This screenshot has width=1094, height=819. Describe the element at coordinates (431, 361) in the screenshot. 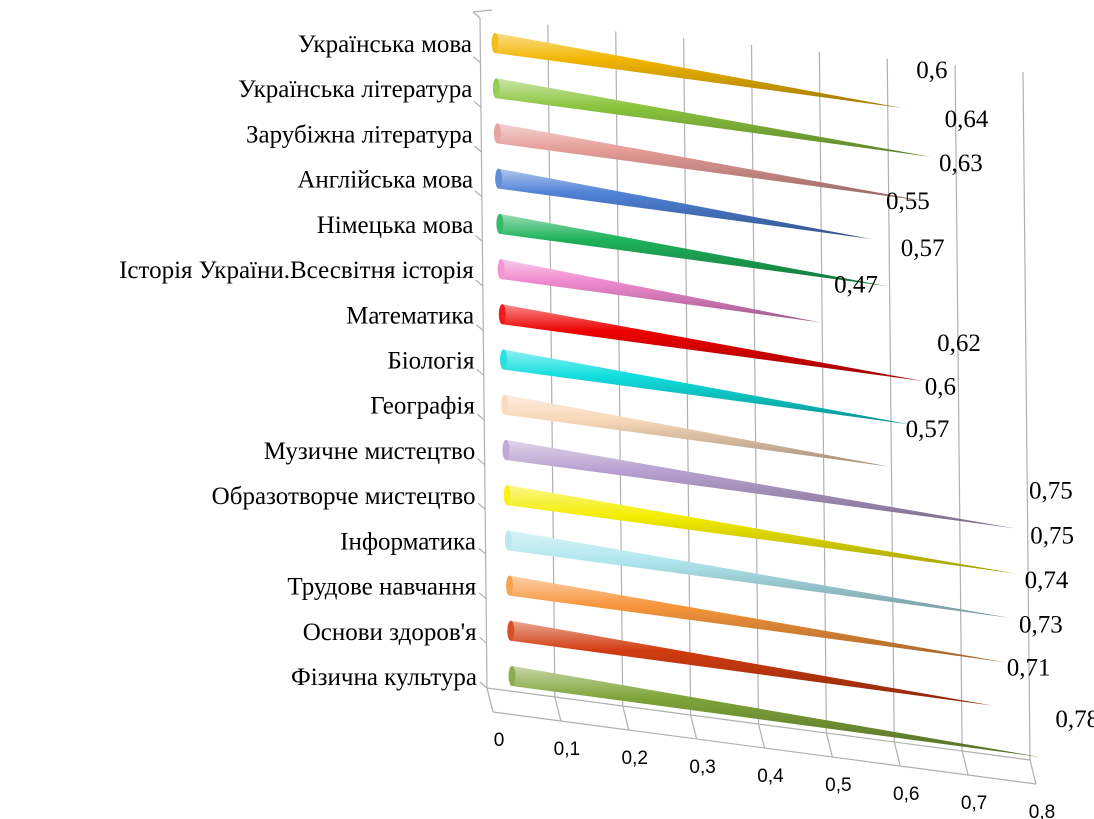

I see `category-label: Біологія` at that location.